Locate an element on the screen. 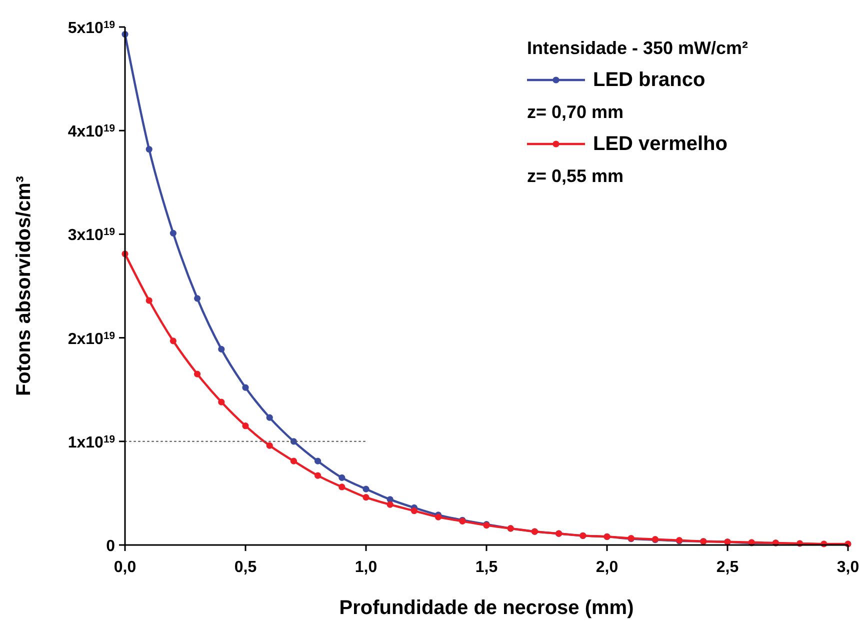 The height and width of the screenshot is (626, 865). legend-label: LED vermelho is located at coordinates (660, 144).